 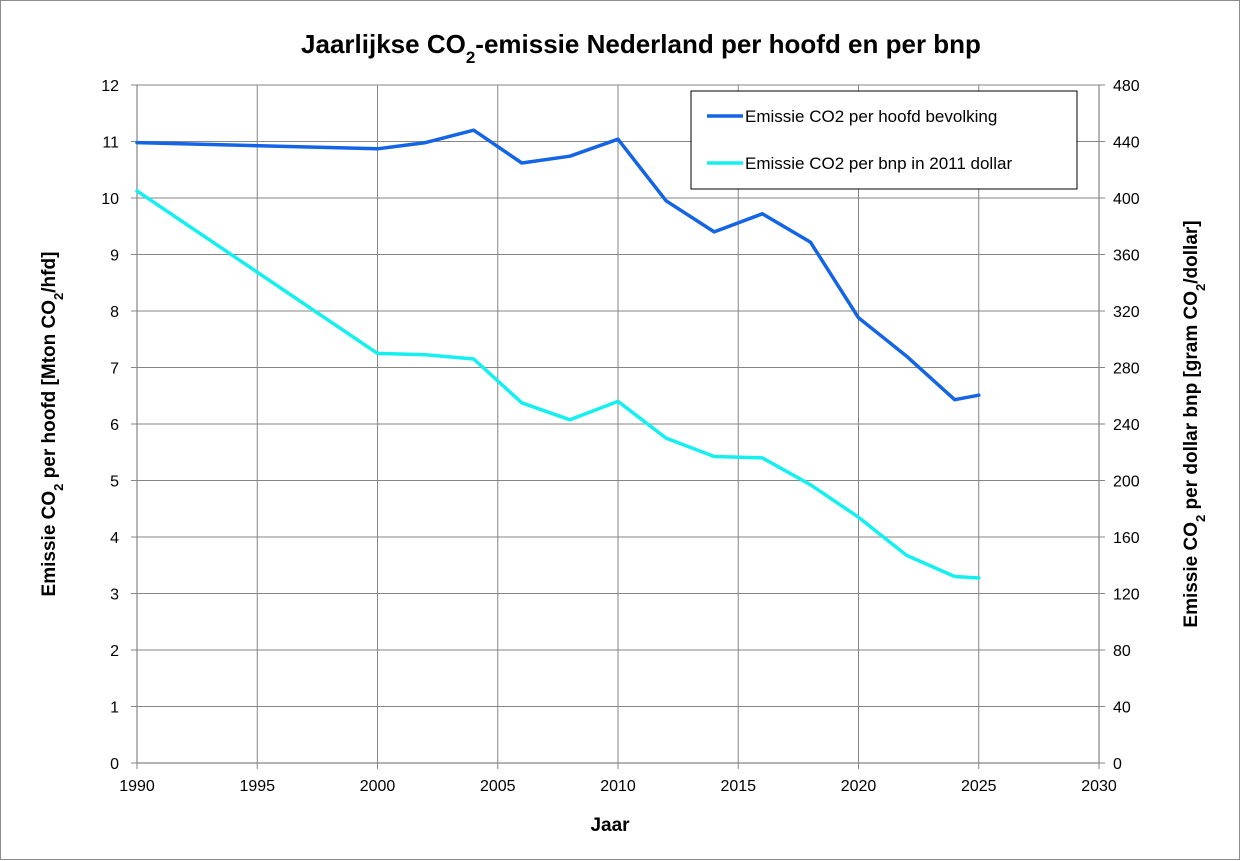 I want to click on y-axis-left-title: Emissie CO2 per hoofd [Mton CO2/hfd], so click(x=52, y=424).